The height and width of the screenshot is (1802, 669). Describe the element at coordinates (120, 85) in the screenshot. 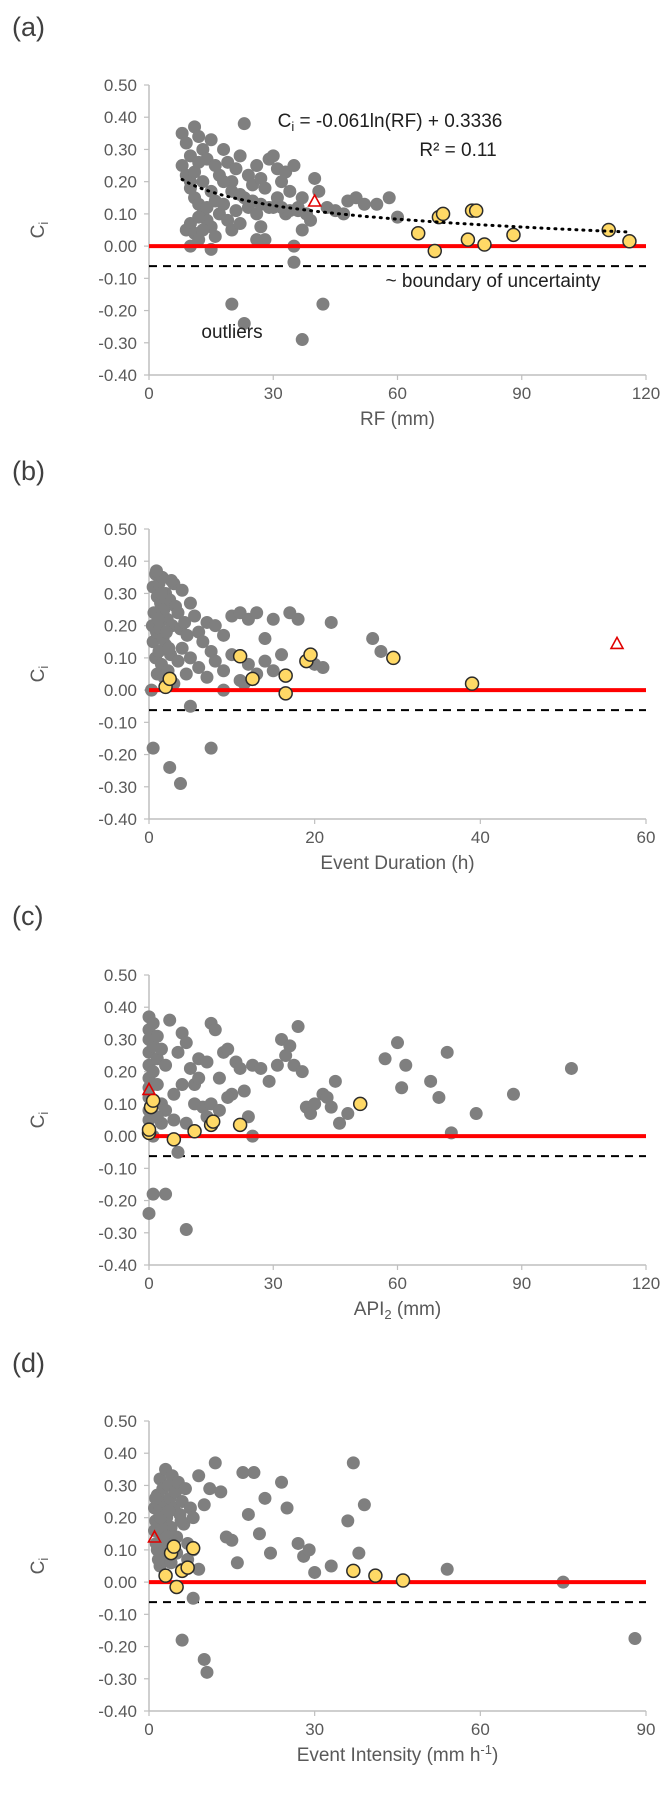

I see `y-tick-label: 0.50` at that location.